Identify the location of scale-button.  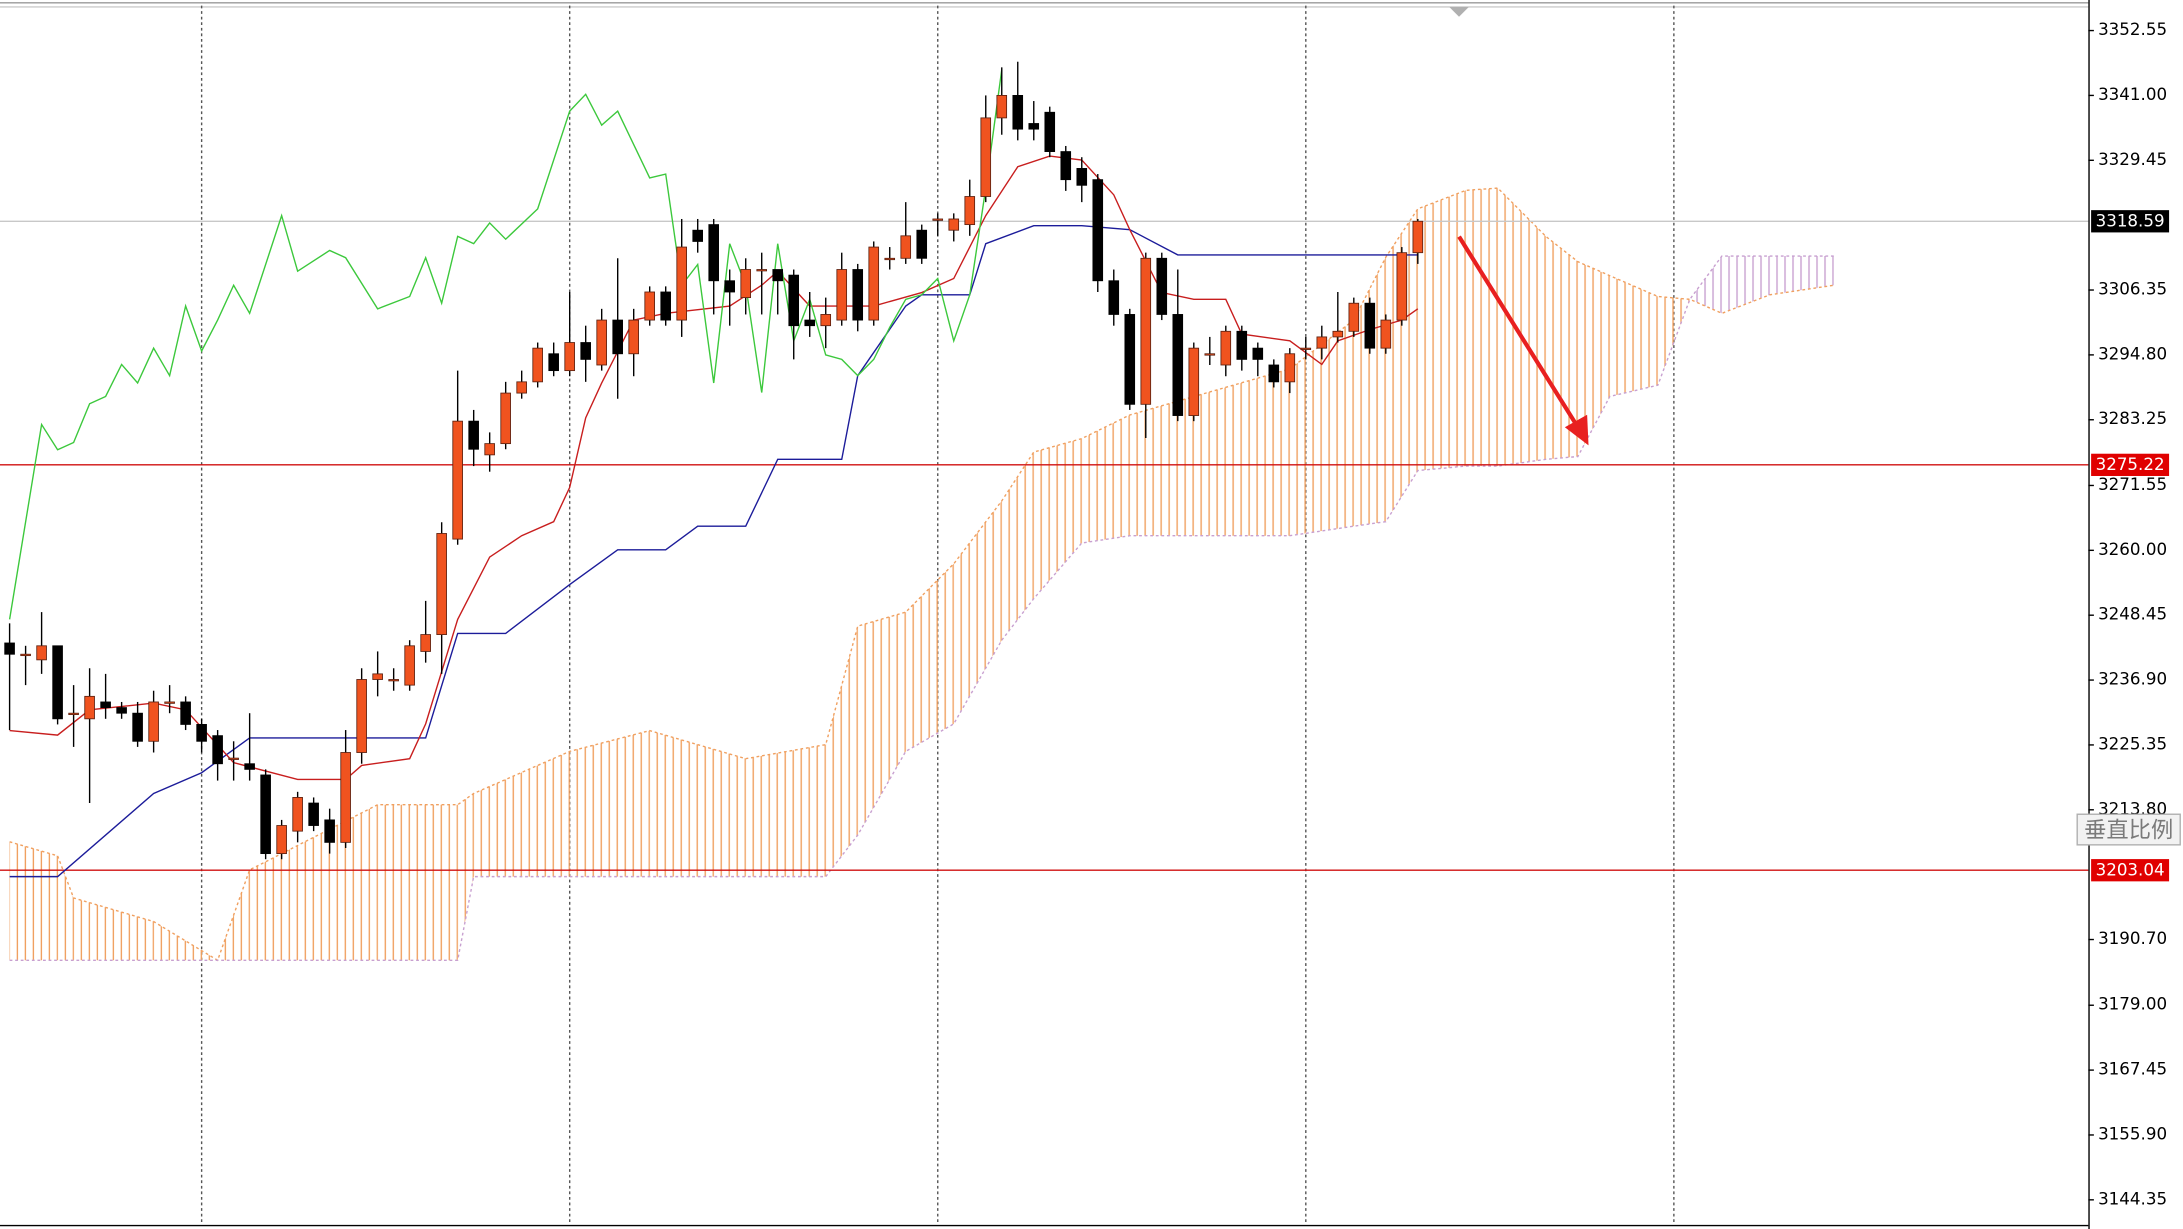
(2128, 829).